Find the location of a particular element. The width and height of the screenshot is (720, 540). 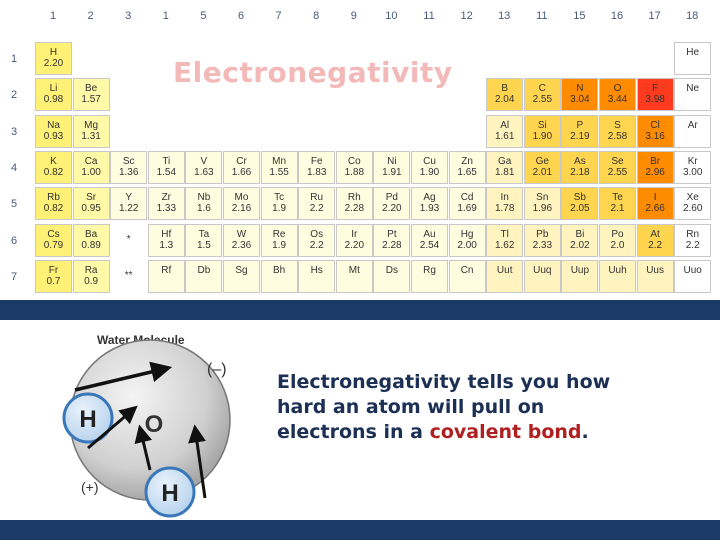

element-electronegativity: 1.93 is located at coordinates (429, 209).